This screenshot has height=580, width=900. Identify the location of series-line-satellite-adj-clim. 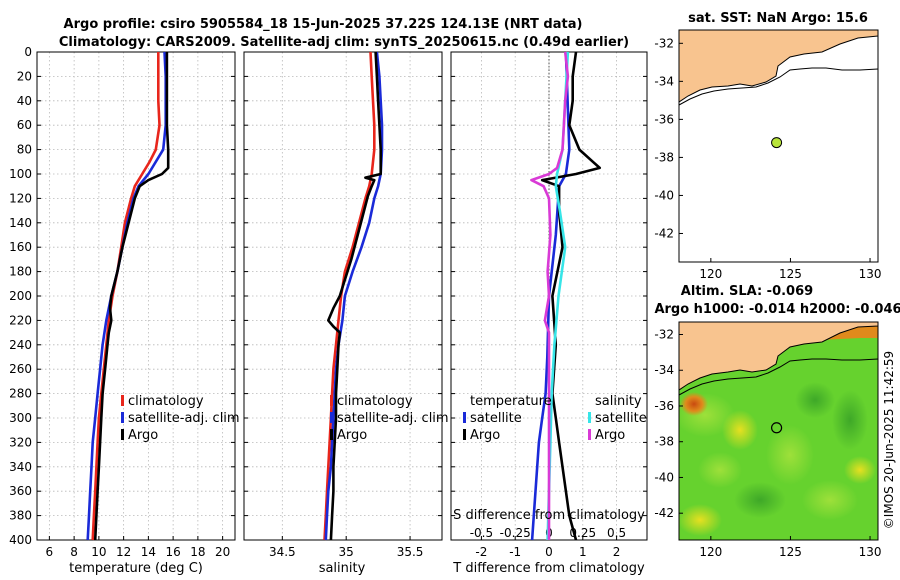
(354, 296).